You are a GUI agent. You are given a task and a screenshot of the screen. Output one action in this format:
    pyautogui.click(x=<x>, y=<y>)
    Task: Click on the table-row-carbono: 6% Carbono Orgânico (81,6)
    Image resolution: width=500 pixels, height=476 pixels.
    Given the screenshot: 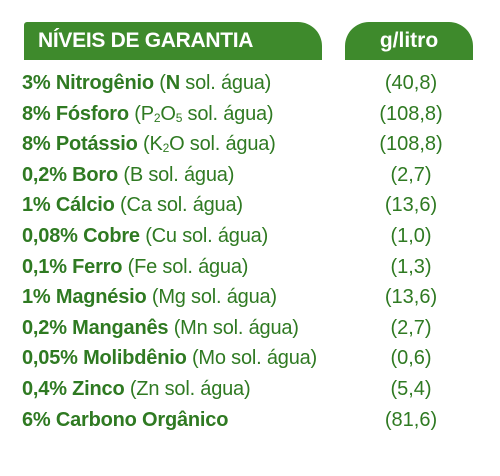 What is the action you would take?
    pyautogui.click(x=252, y=420)
    